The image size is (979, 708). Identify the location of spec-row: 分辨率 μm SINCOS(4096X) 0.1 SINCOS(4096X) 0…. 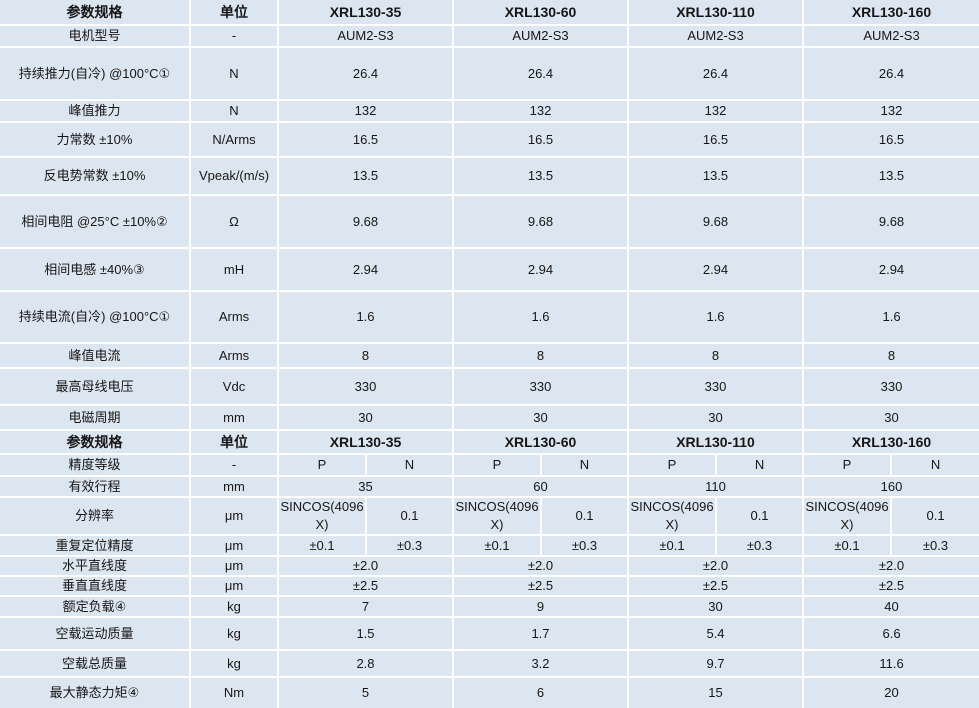
(489, 516).